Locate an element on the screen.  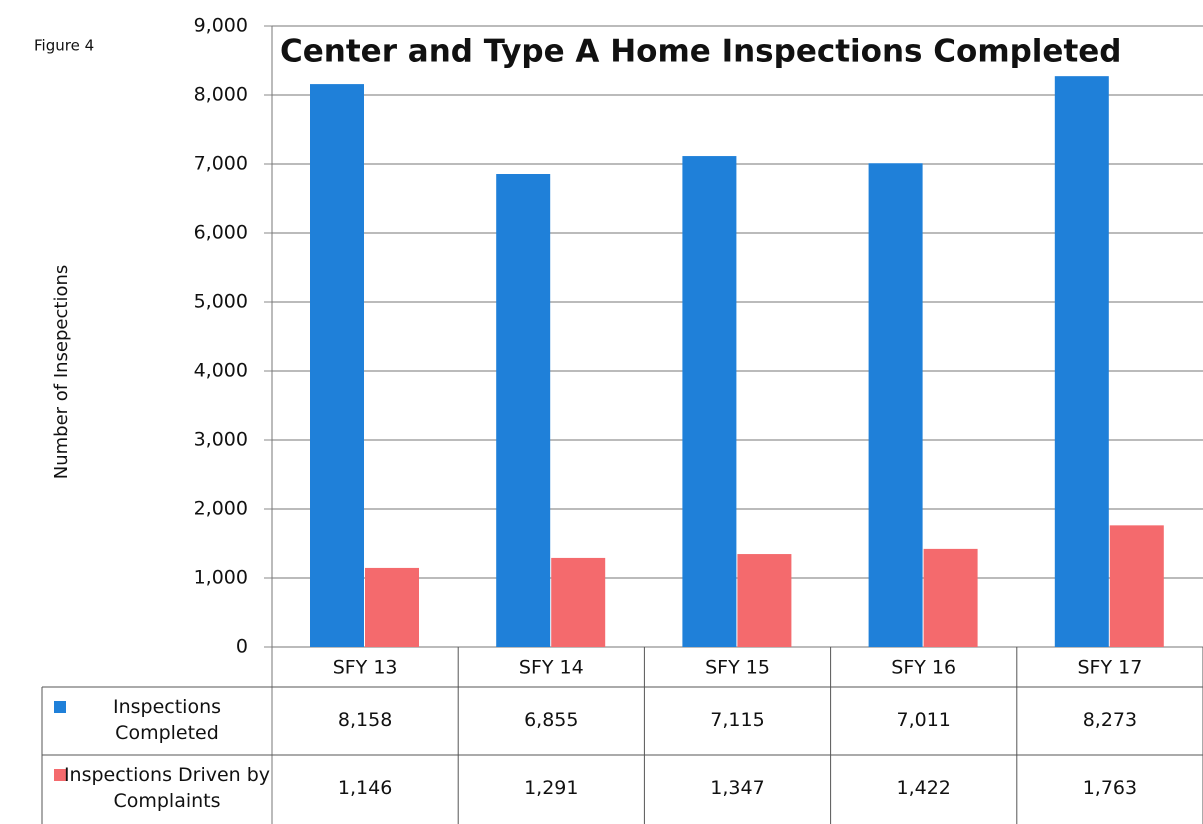
x-tick-label: SFY 15 is located at coordinates (737, 668).